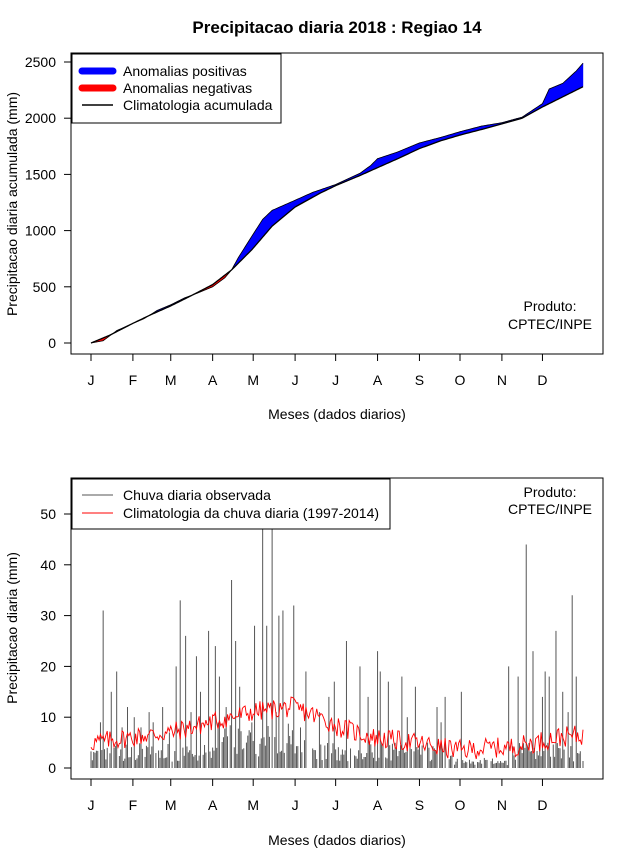 This screenshot has height=850, width=640. I want to click on legend-label-negative: Anomalias negativas, so click(187, 88).